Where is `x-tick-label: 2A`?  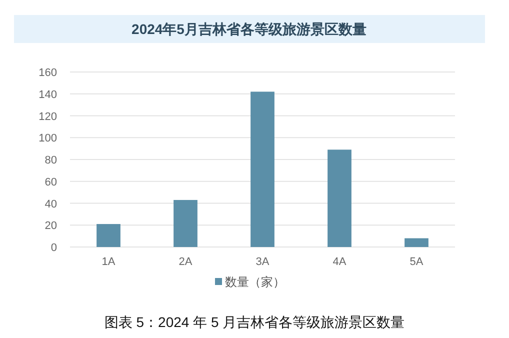
x-tick-label: 2A is located at coordinates (185, 262).